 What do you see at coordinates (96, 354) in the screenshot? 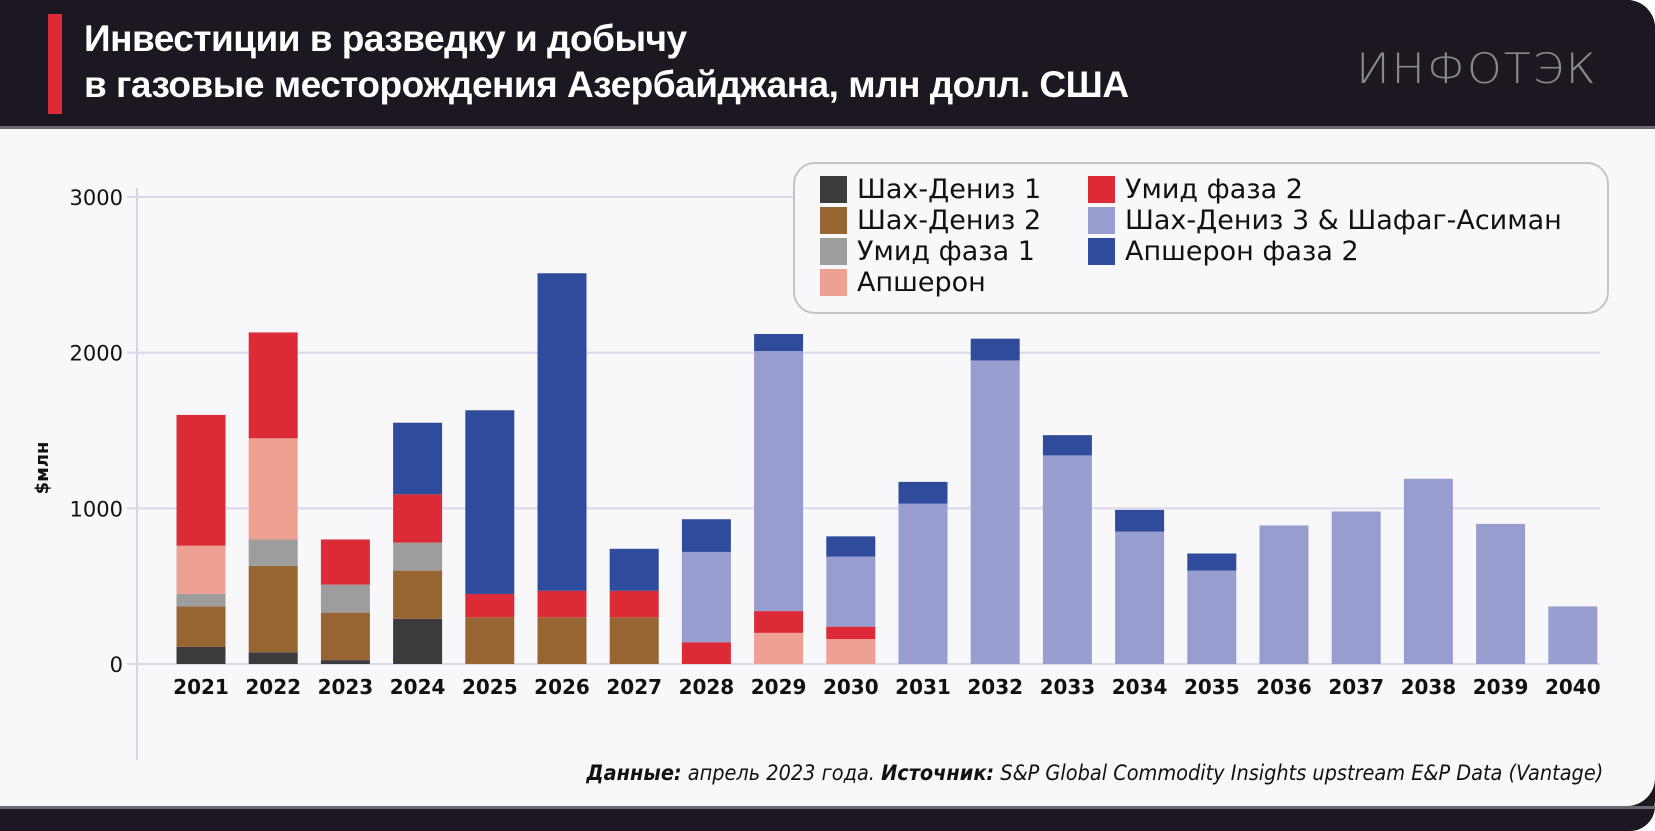
I see `y-tick-label: 2000` at bounding box center [96, 354].